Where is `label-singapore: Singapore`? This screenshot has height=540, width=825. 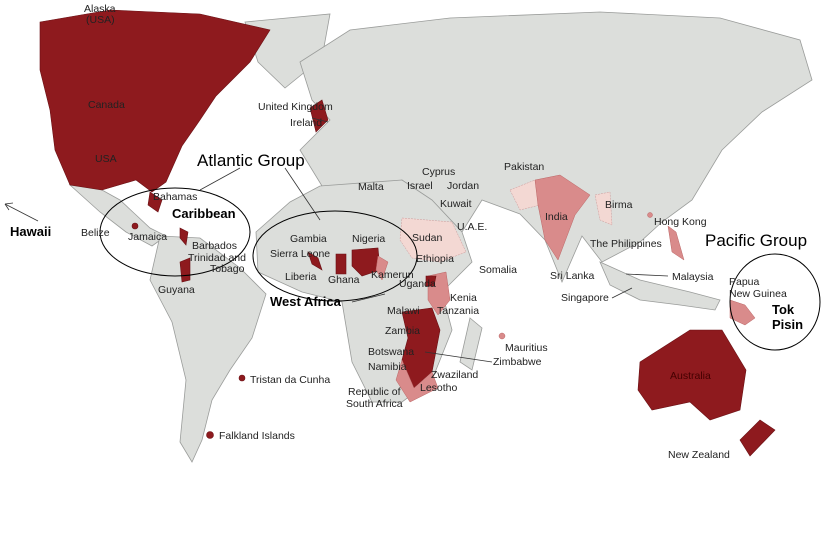
label-singapore: Singapore is located at coordinates (585, 298).